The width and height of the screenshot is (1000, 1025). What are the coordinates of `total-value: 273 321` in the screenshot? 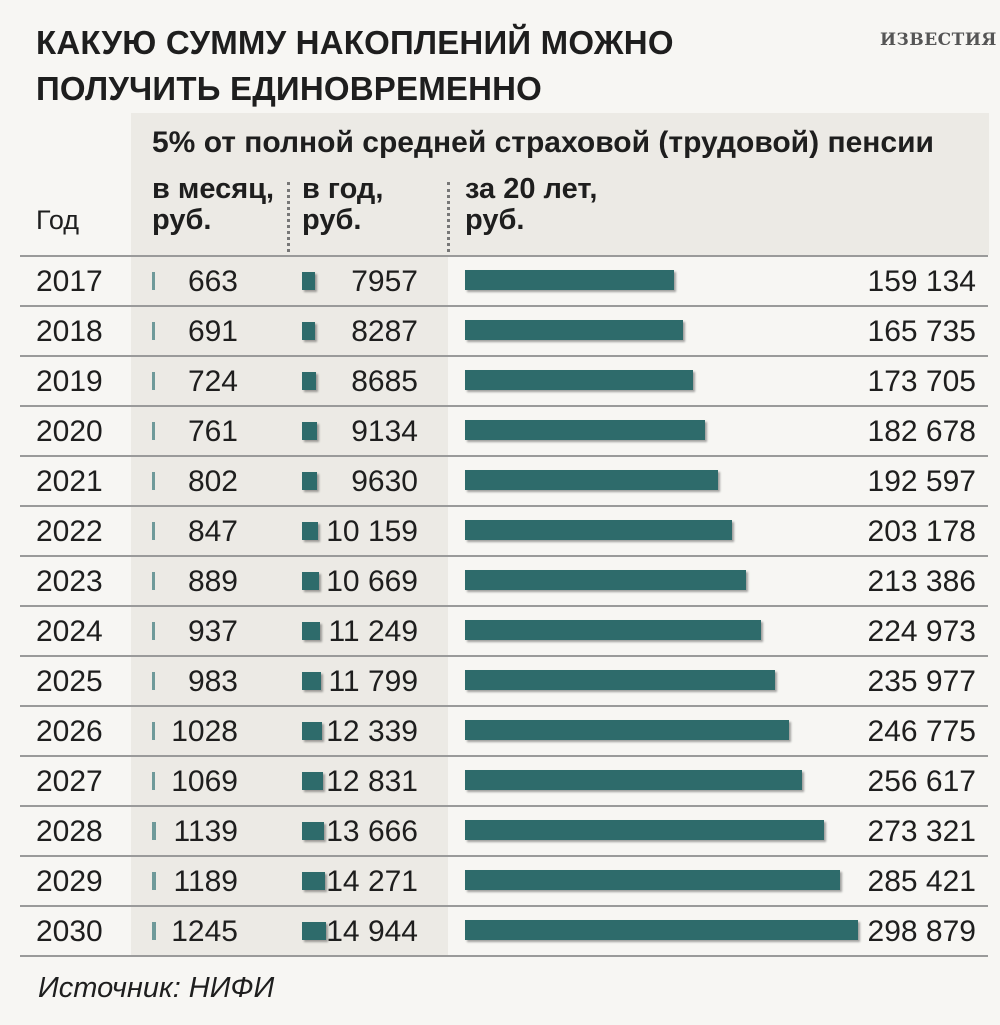 It's located at (921, 831).